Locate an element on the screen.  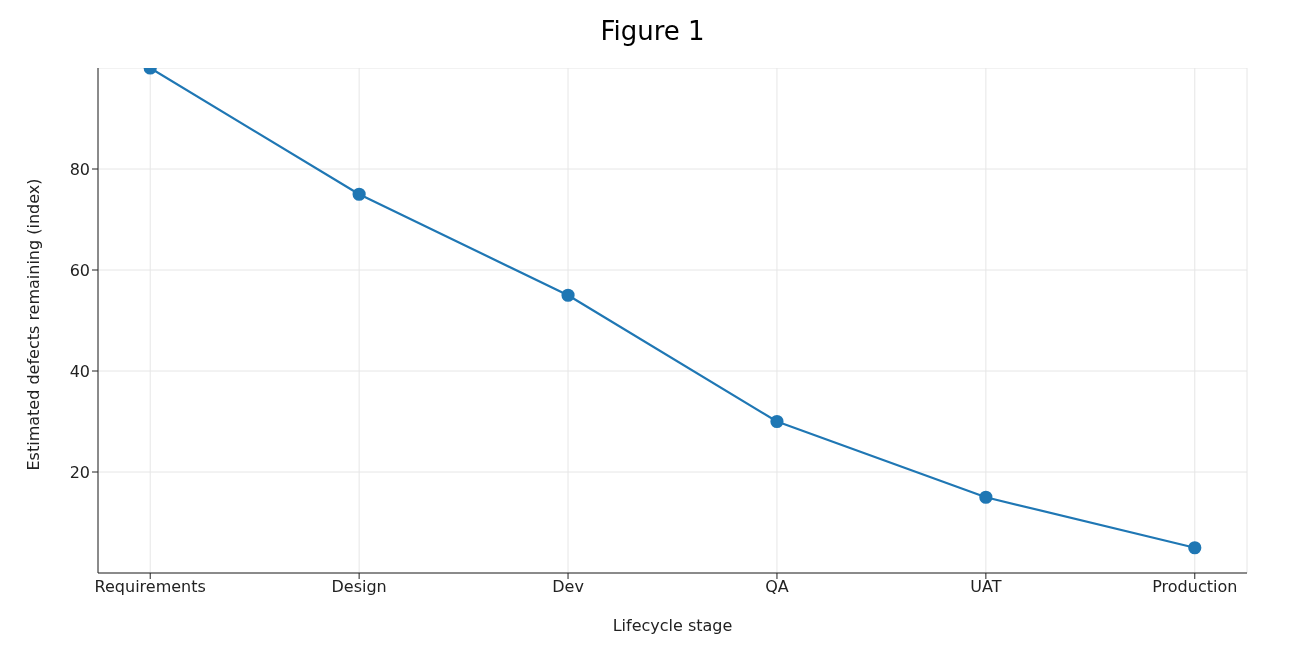
x-tick-label: UAT is located at coordinates (986, 587).